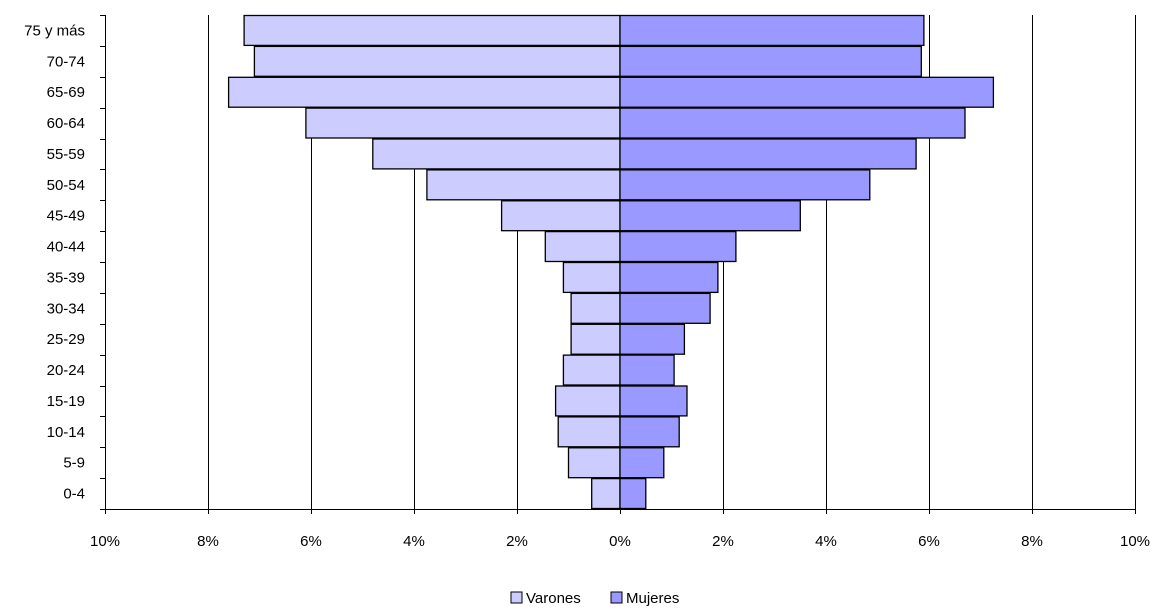  I want to click on category-label: 60-64, so click(66, 123).